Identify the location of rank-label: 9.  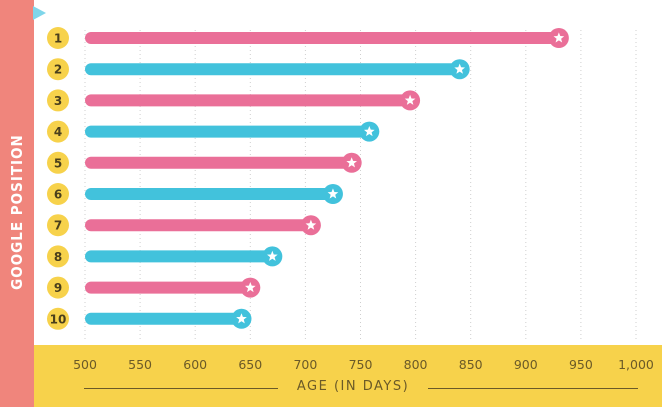
(58, 288).